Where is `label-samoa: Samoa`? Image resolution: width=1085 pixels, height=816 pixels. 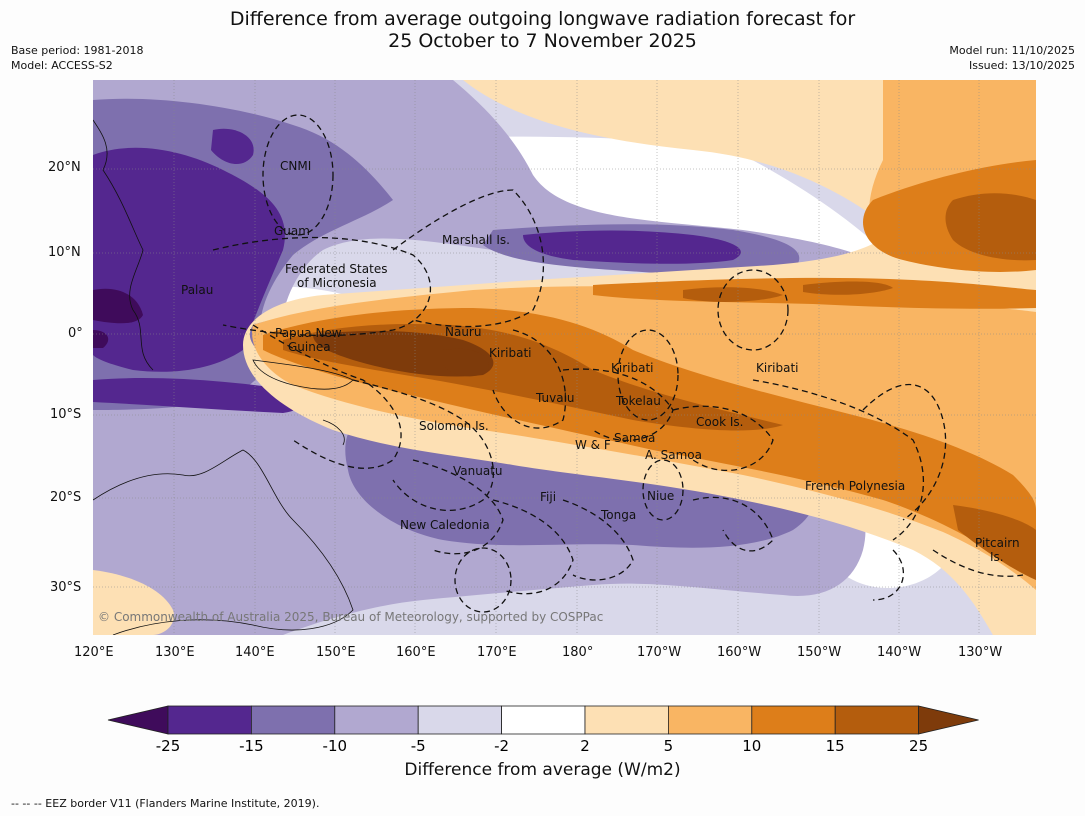
label-samoa: Samoa is located at coordinates (634, 438).